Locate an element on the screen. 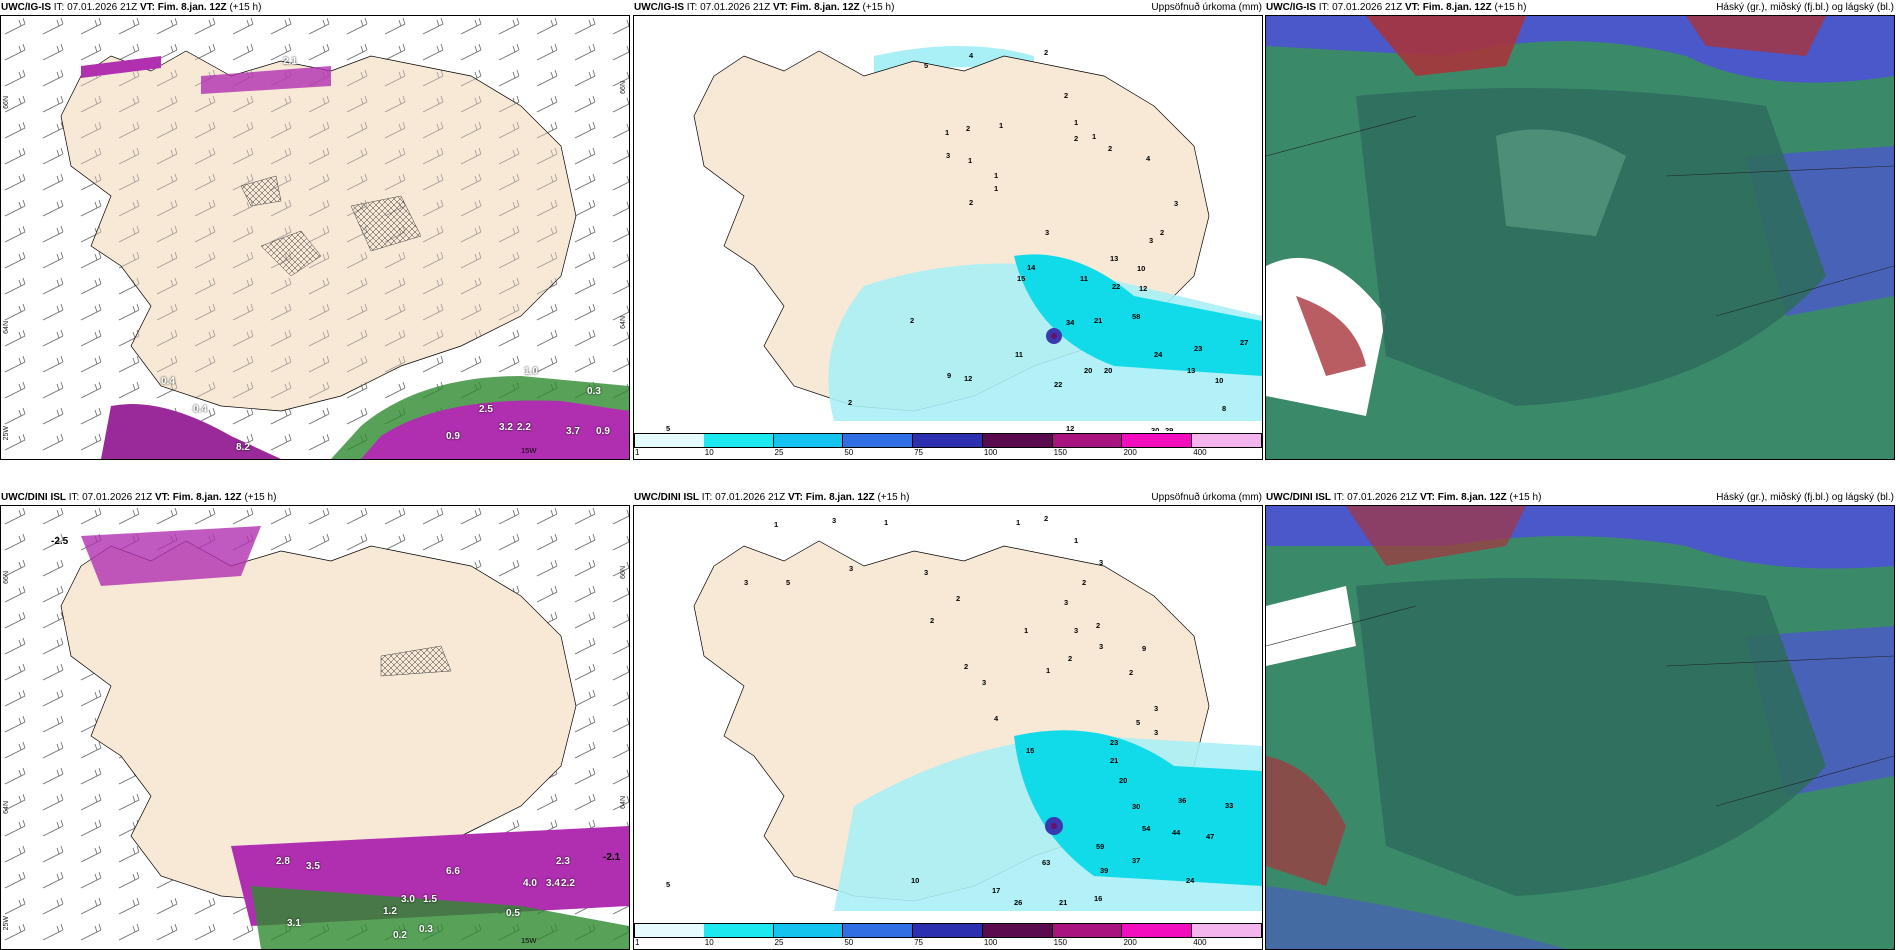 The height and width of the screenshot is (950, 1900). precip-value: 4 is located at coordinates (971, 55).